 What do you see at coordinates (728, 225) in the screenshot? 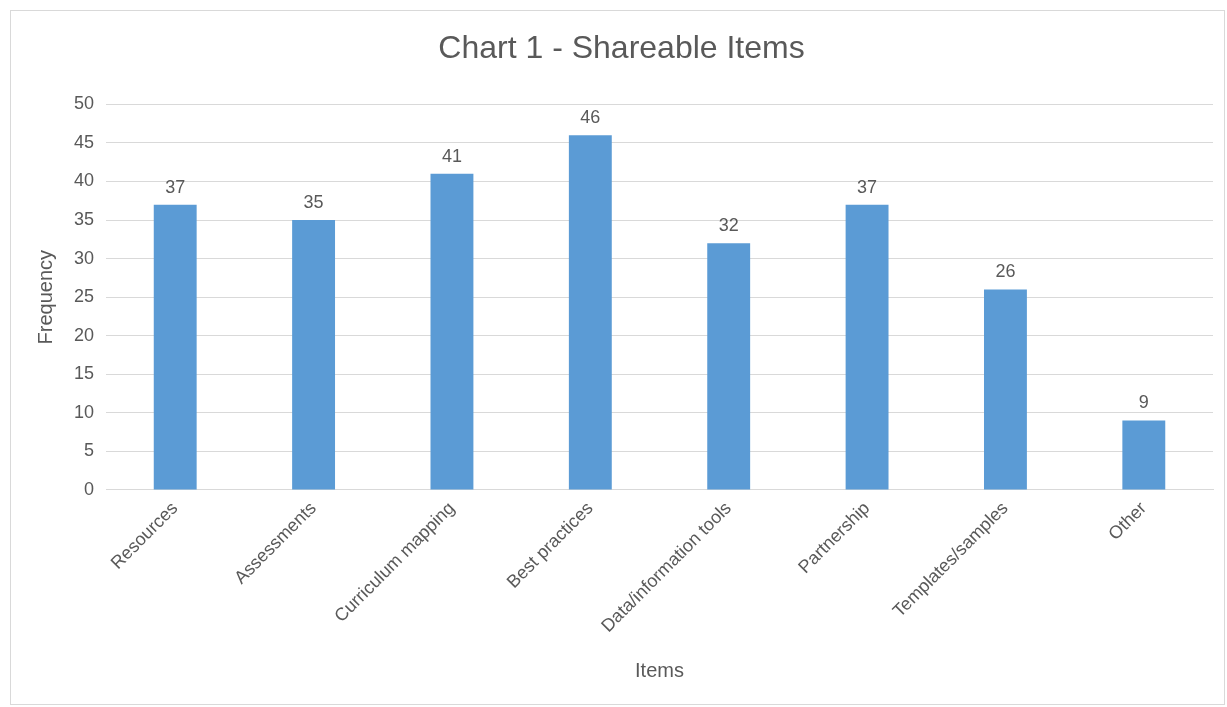
I see `data-label: 32` at bounding box center [728, 225].